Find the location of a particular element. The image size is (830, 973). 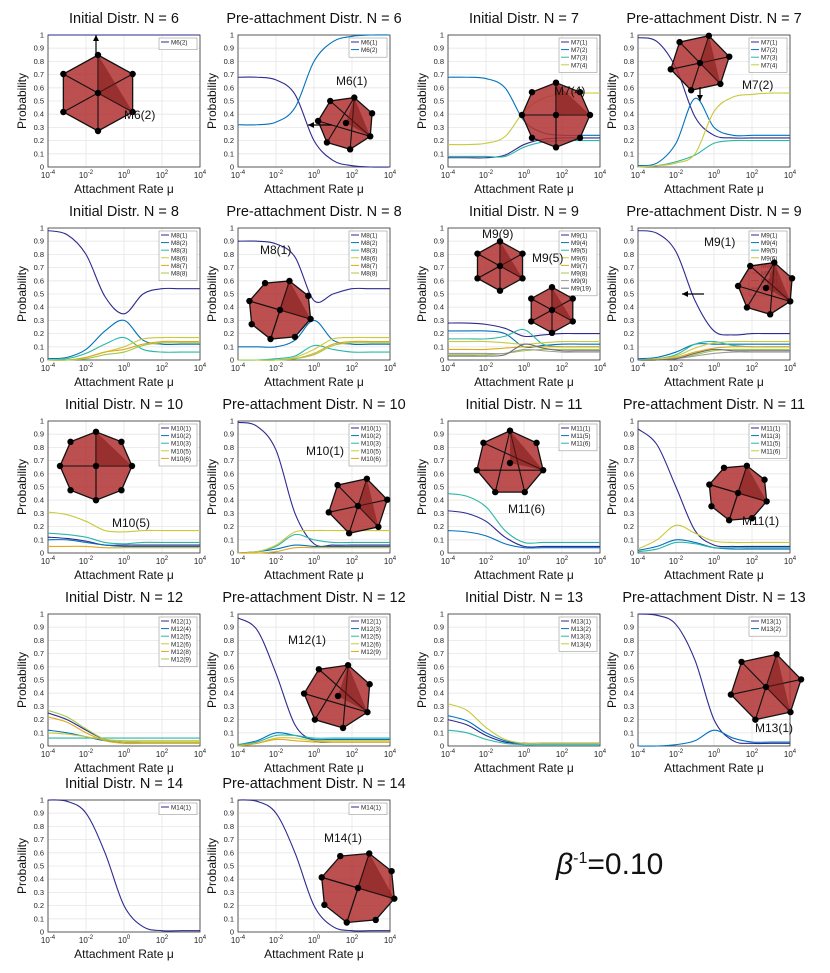

chart-title: Initial Distr. N = 9 is located at coordinates (524, 212).